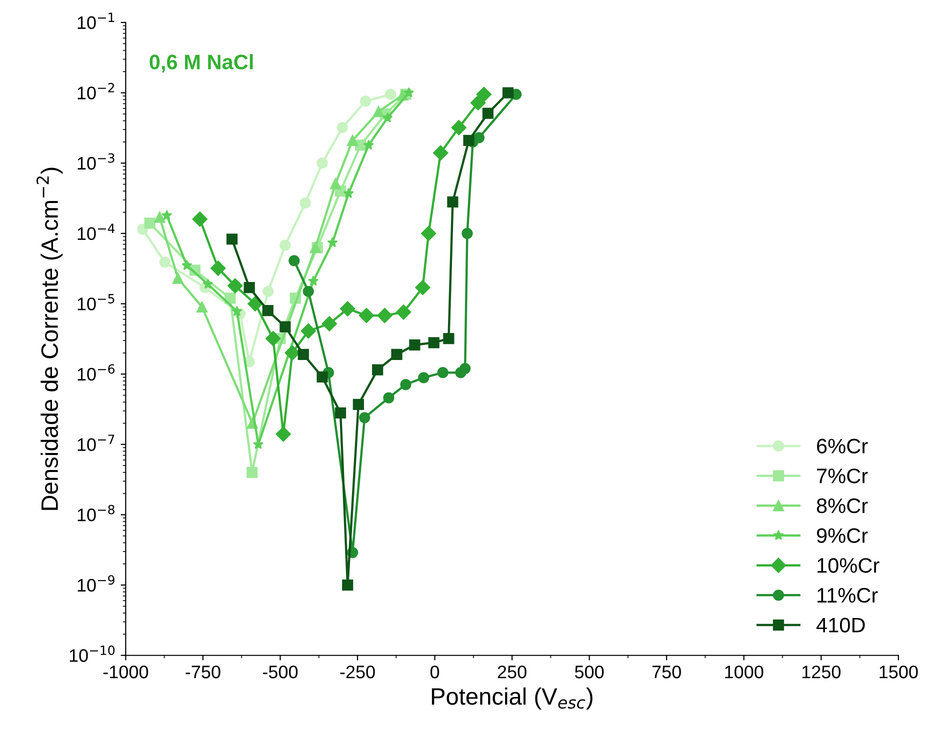  Describe the element at coordinates (512, 672) in the screenshot. I see `x-tick-label: 250` at that location.